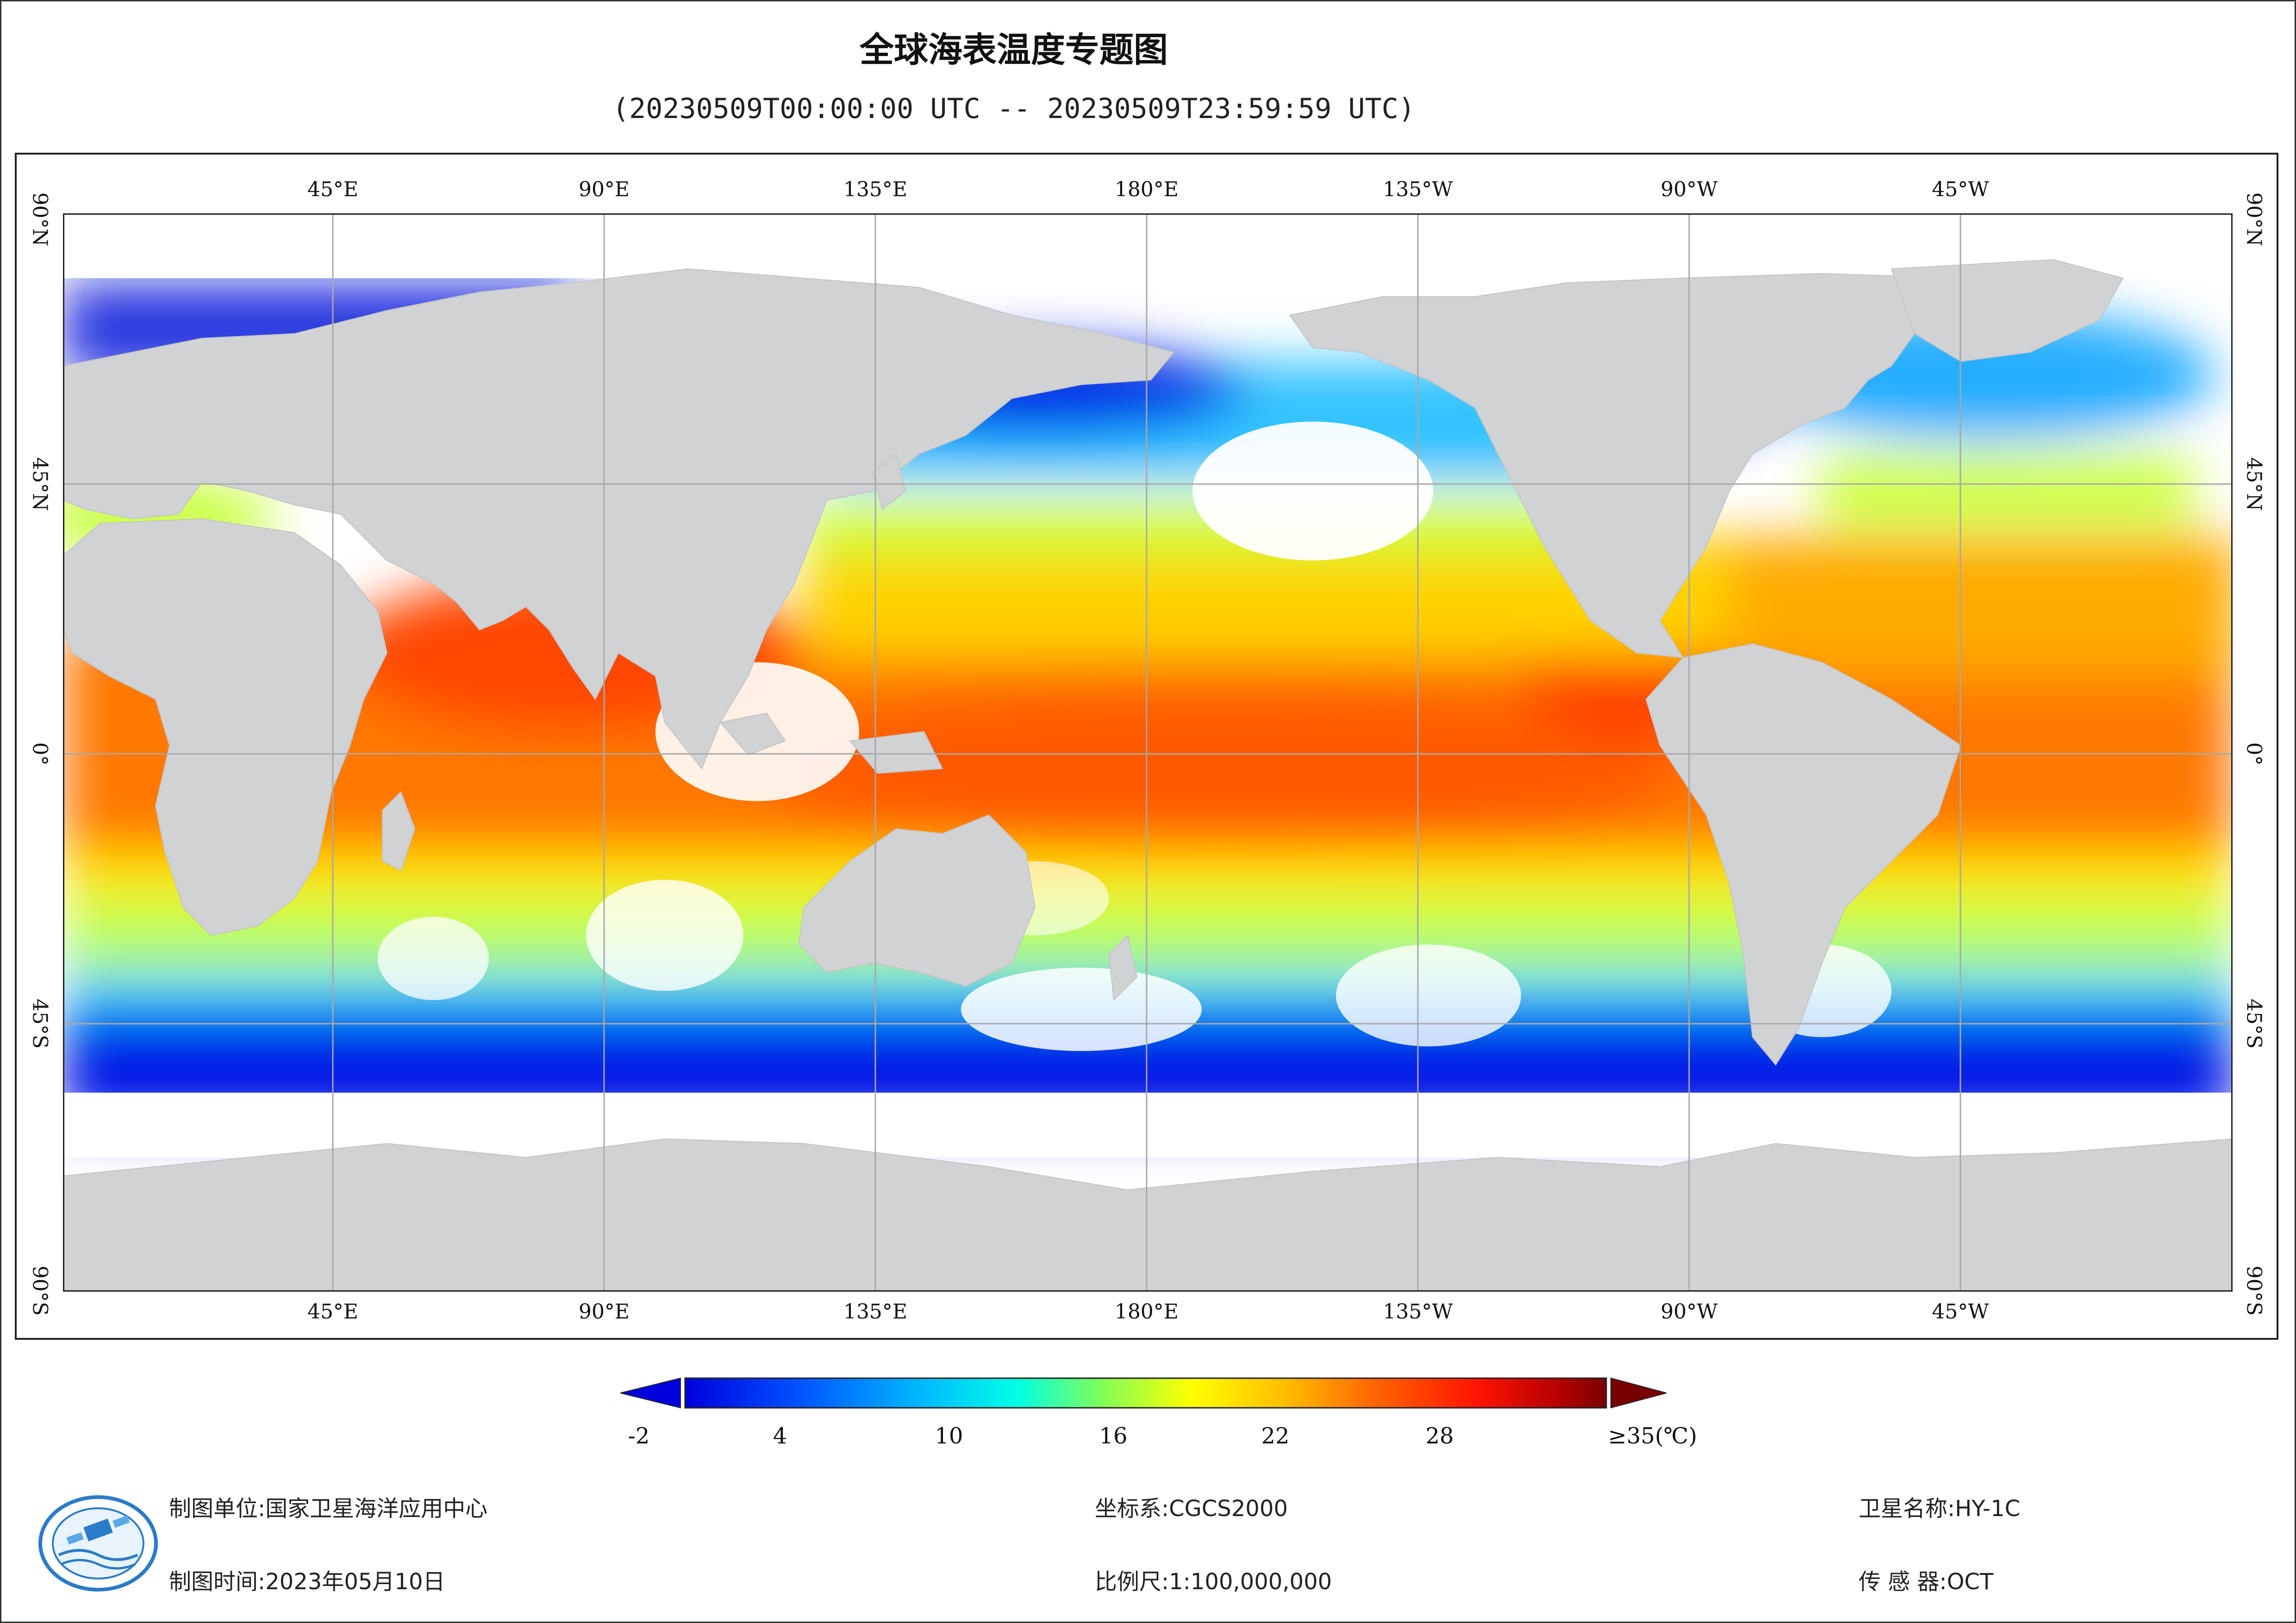 Image resolution: width=2296 pixels, height=1623 pixels. Describe the element at coordinates (1652, 1436) in the screenshot. I see `colorbar-label: ≥35(℃)` at that location.